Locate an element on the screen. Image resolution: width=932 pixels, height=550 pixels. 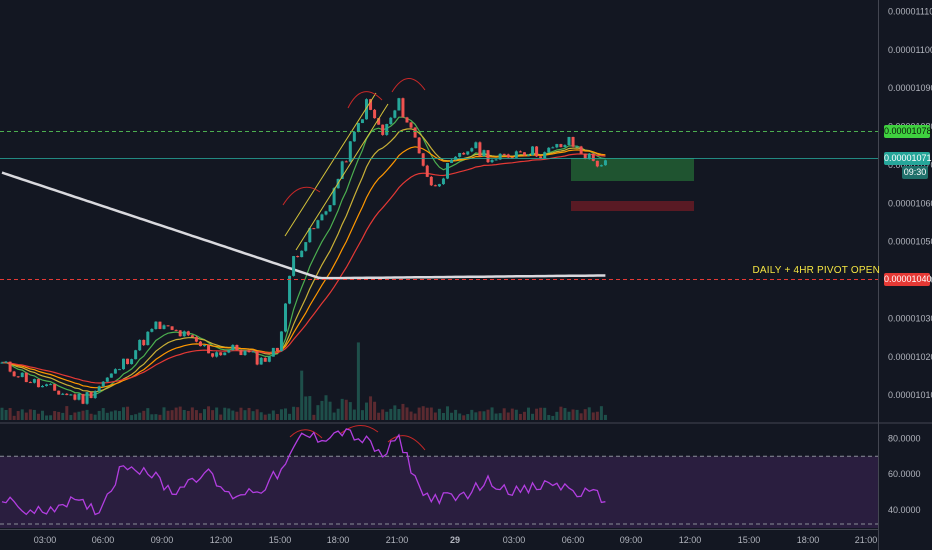
time-tick-label: 03:00 is located at coordinates (514, 540).